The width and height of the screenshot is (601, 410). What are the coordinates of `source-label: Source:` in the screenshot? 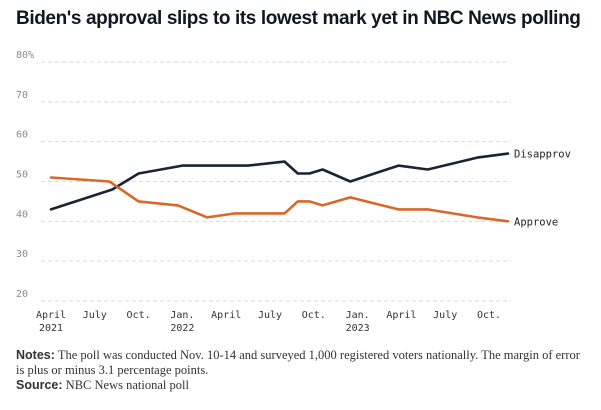 It's located at (39, 385).